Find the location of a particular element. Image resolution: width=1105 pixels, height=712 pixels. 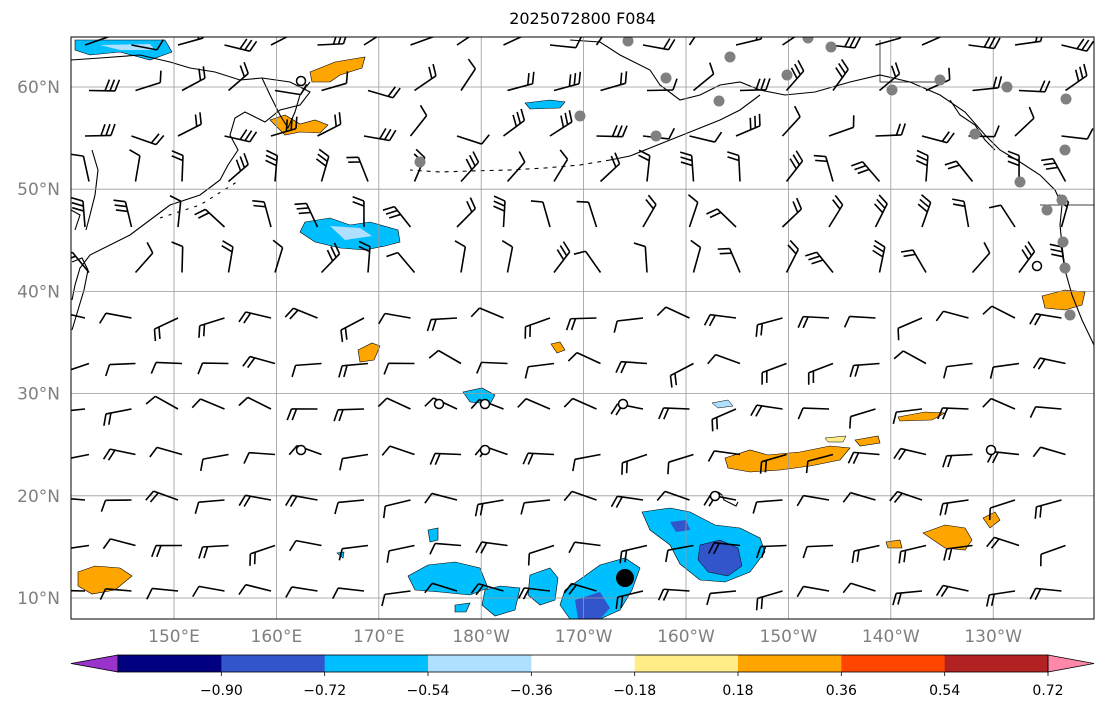

lon-tick-label: 130°W is located at coordinates (993, 637).